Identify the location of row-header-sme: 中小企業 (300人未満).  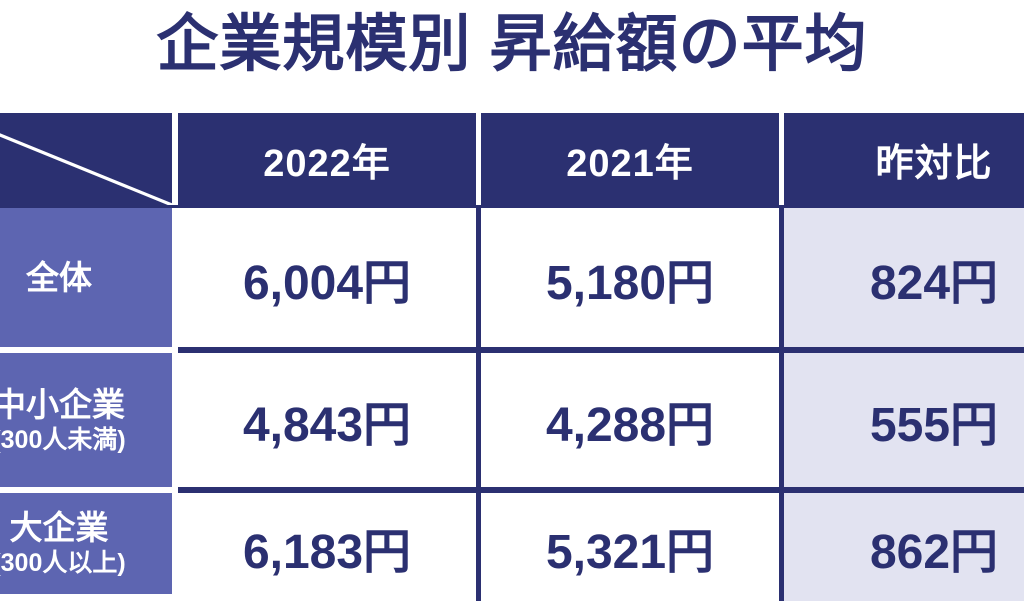
(86, 420).